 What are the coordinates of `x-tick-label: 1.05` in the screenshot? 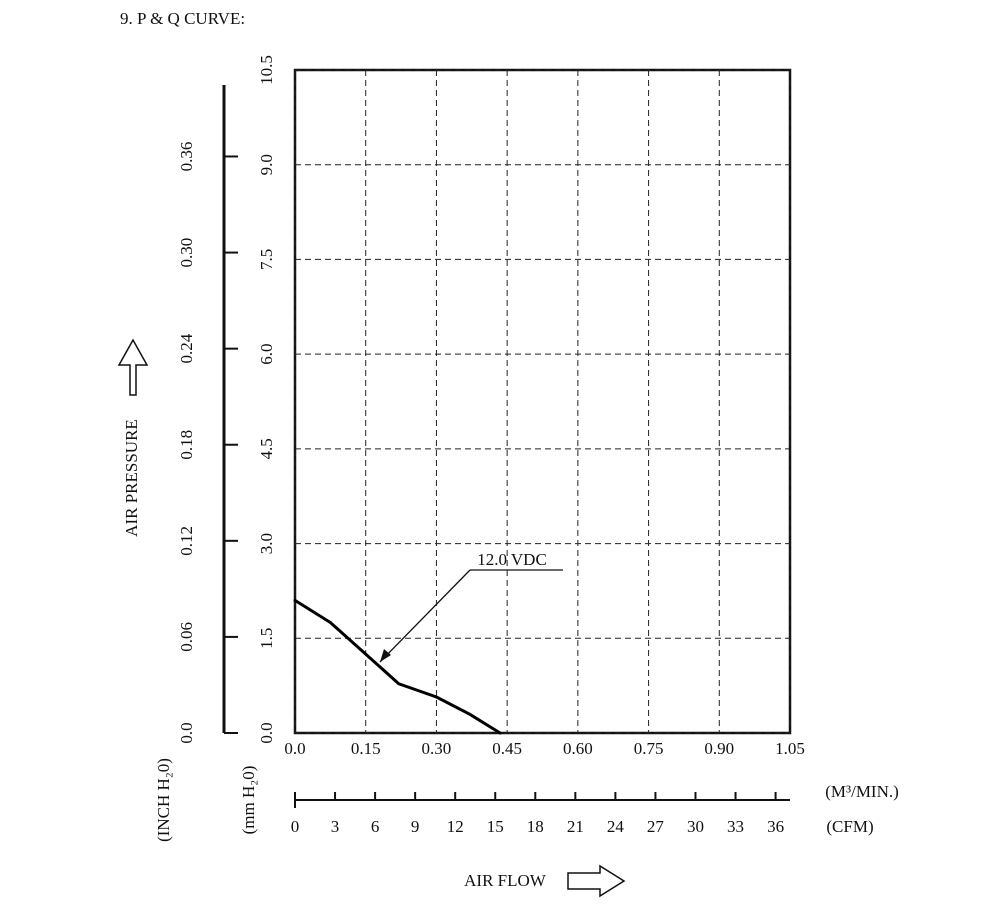 It's located at (790, 748).